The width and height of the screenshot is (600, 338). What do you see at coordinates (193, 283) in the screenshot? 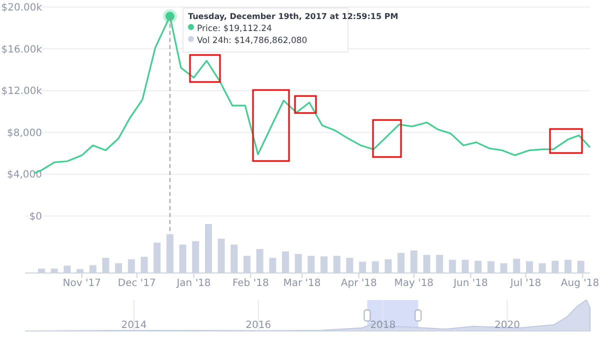
I see `x-tick-label: Jan '18` at bounding box center [193, 283].